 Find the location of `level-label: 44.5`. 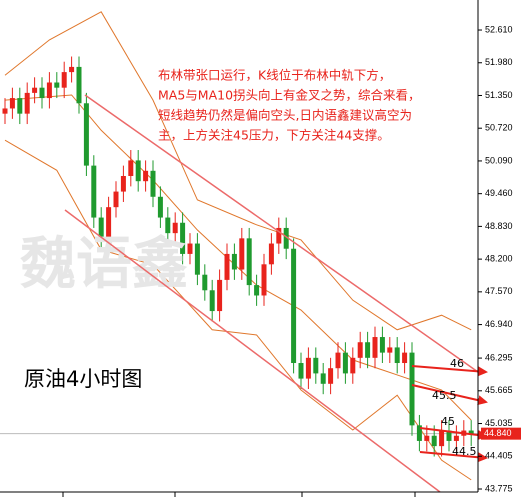

level-label: 44.5 is located at coordinates (464, 451).